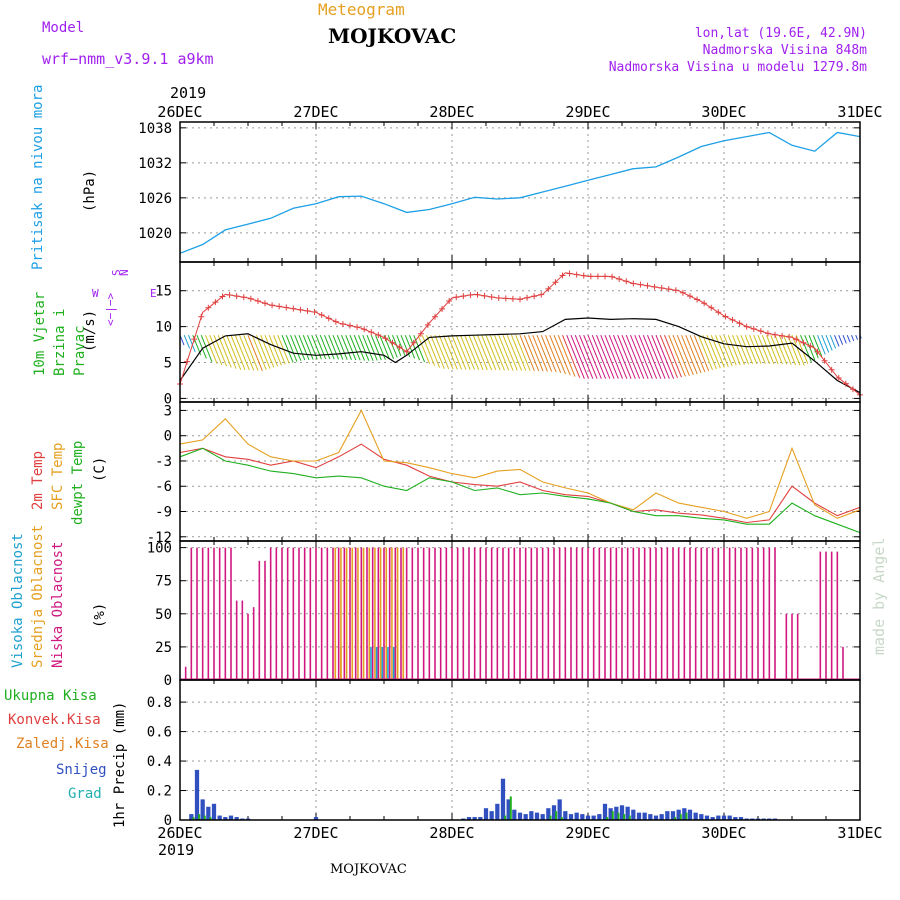  I want to click on panel-frame, so click(520, 750).